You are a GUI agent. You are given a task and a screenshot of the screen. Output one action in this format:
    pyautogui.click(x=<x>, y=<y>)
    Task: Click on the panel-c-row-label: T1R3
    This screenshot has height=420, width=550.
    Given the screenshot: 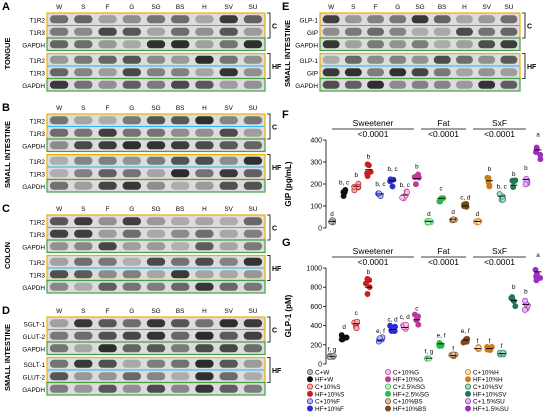 What is the action you would take?
    pyautogui.click(x=37, y=275)
    